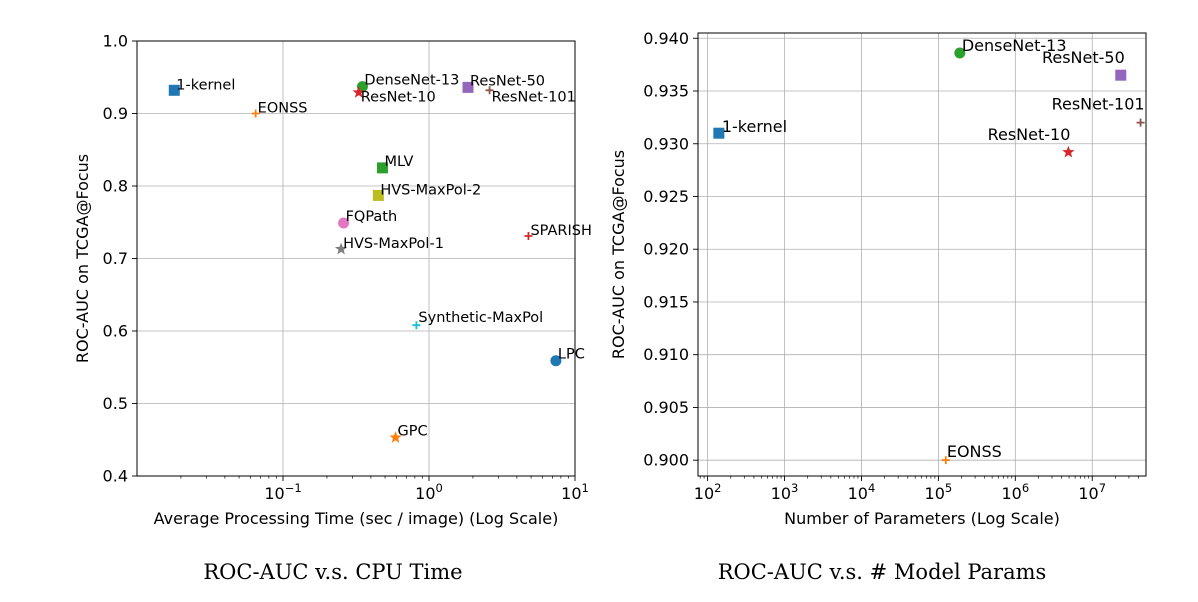 This screenshot has height=602, width=1198. I want to click on y-tick-label: 0.5, so click(115, 403).